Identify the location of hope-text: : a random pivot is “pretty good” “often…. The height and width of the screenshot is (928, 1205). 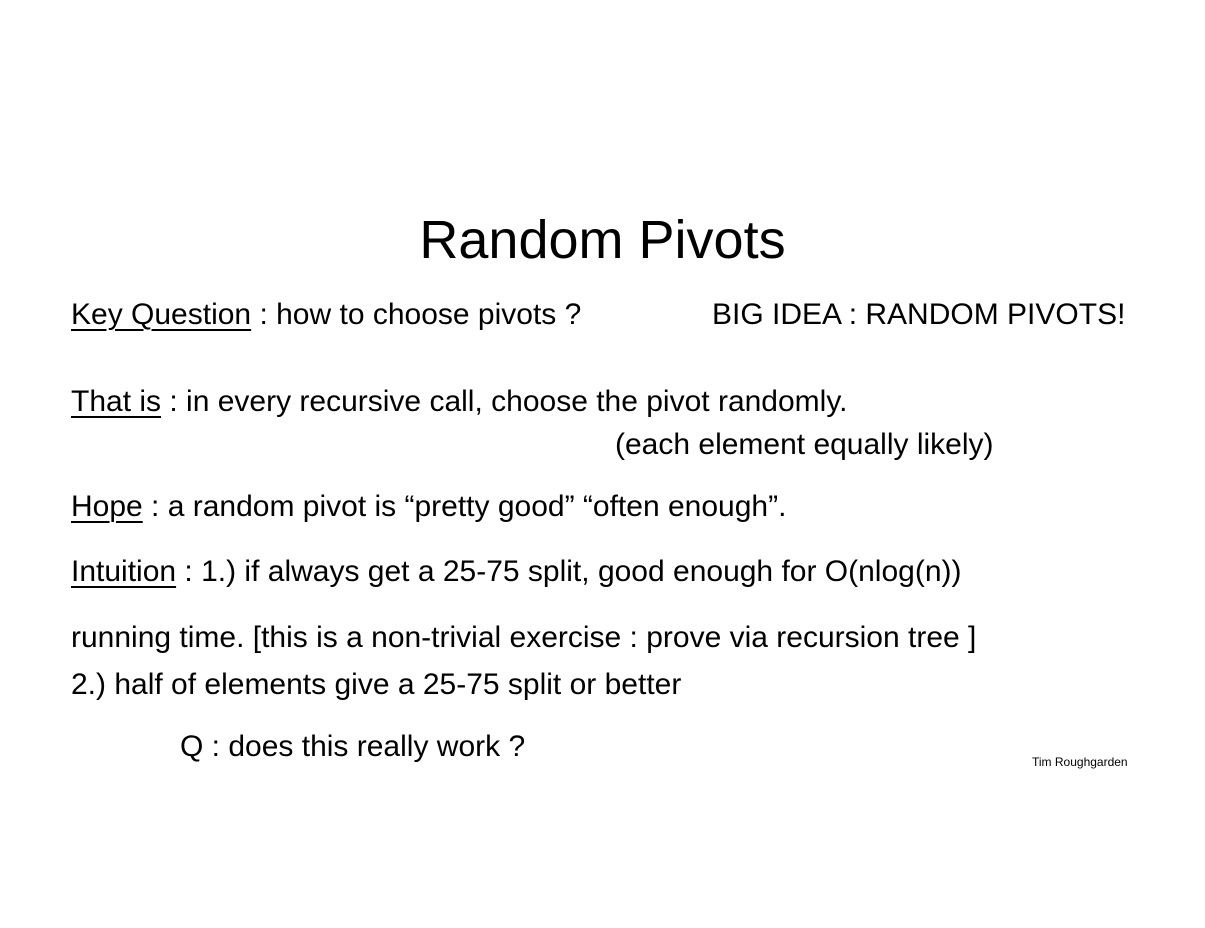
(464, 506).